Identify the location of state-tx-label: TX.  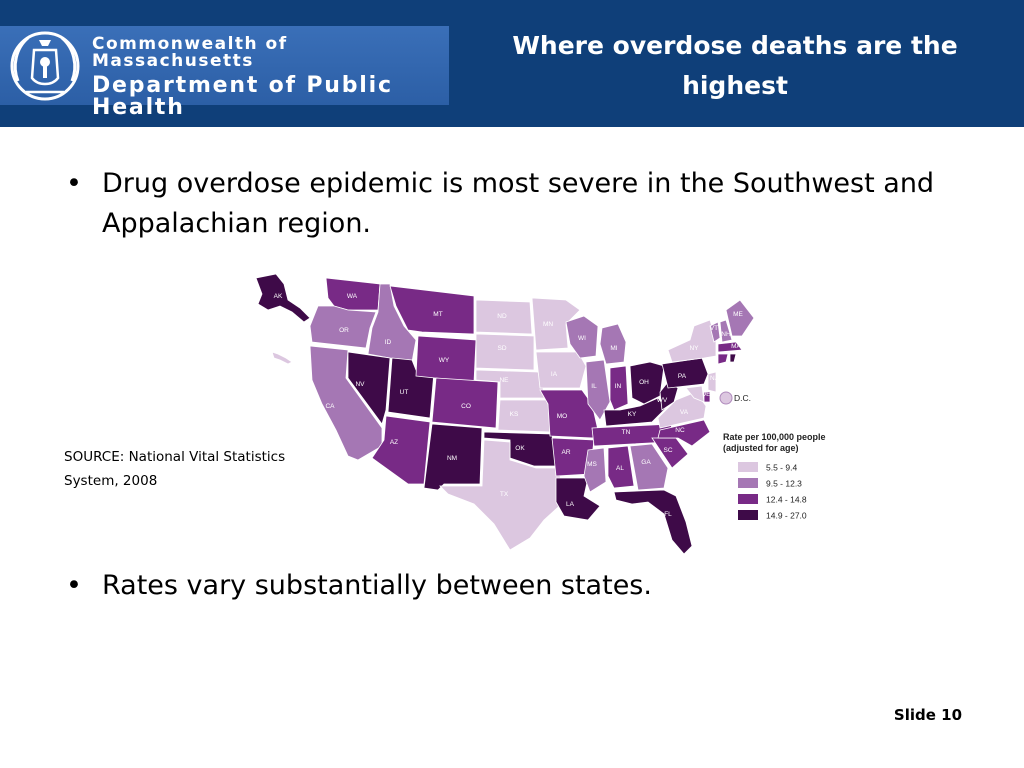
(504, 494).